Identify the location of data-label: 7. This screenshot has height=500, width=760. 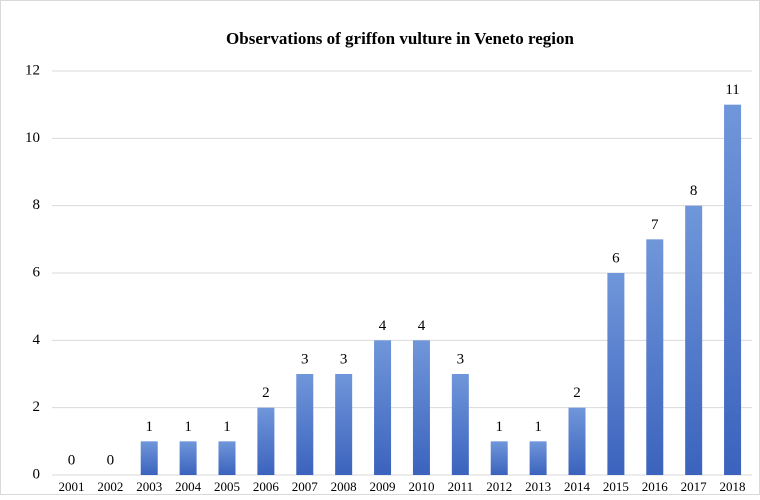
(655, 225).